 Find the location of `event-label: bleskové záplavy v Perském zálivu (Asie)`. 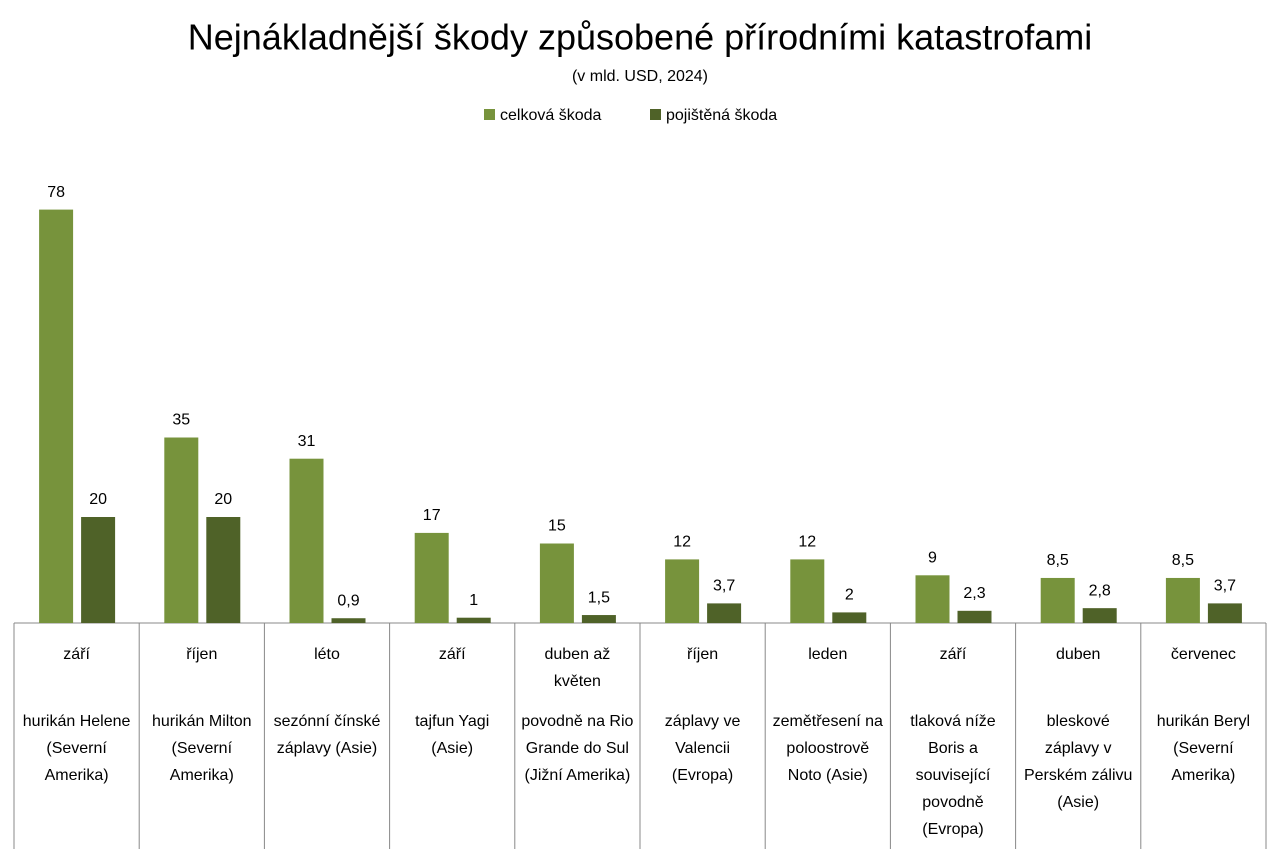

event-label: bleskové záplavy v Perském zálivu (Asie) is located at coordinates (1078, 762).